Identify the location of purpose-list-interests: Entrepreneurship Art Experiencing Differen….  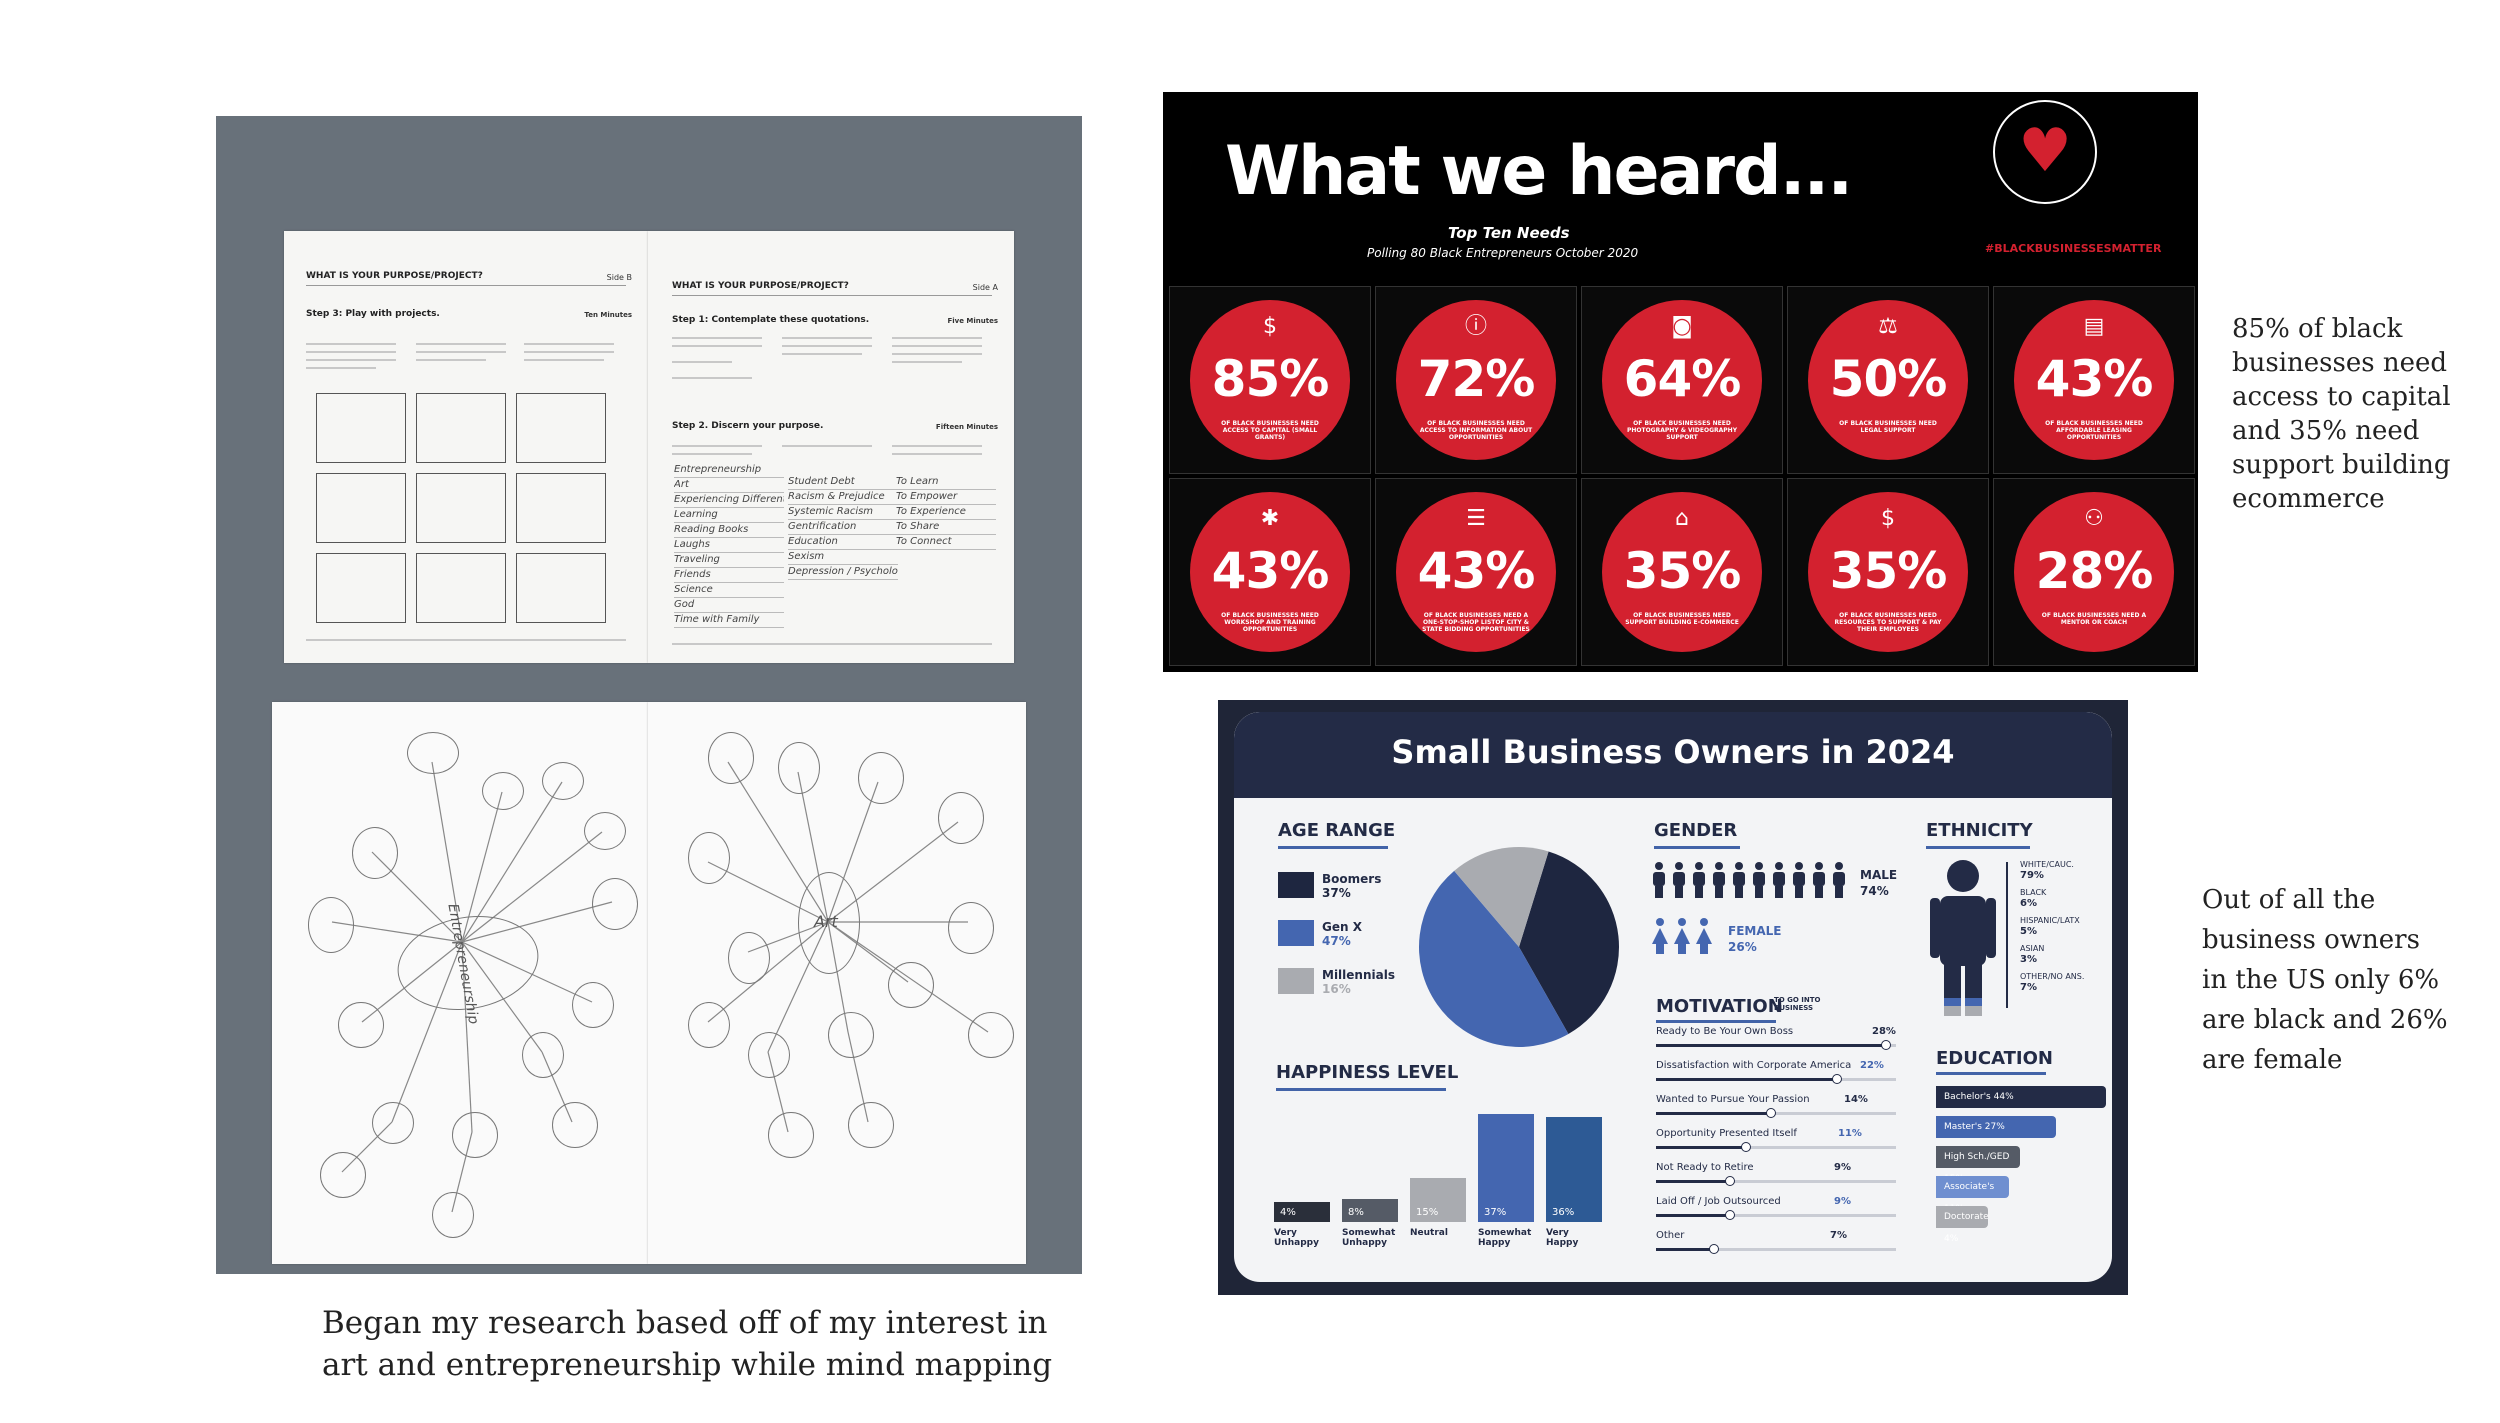
(729, 545).